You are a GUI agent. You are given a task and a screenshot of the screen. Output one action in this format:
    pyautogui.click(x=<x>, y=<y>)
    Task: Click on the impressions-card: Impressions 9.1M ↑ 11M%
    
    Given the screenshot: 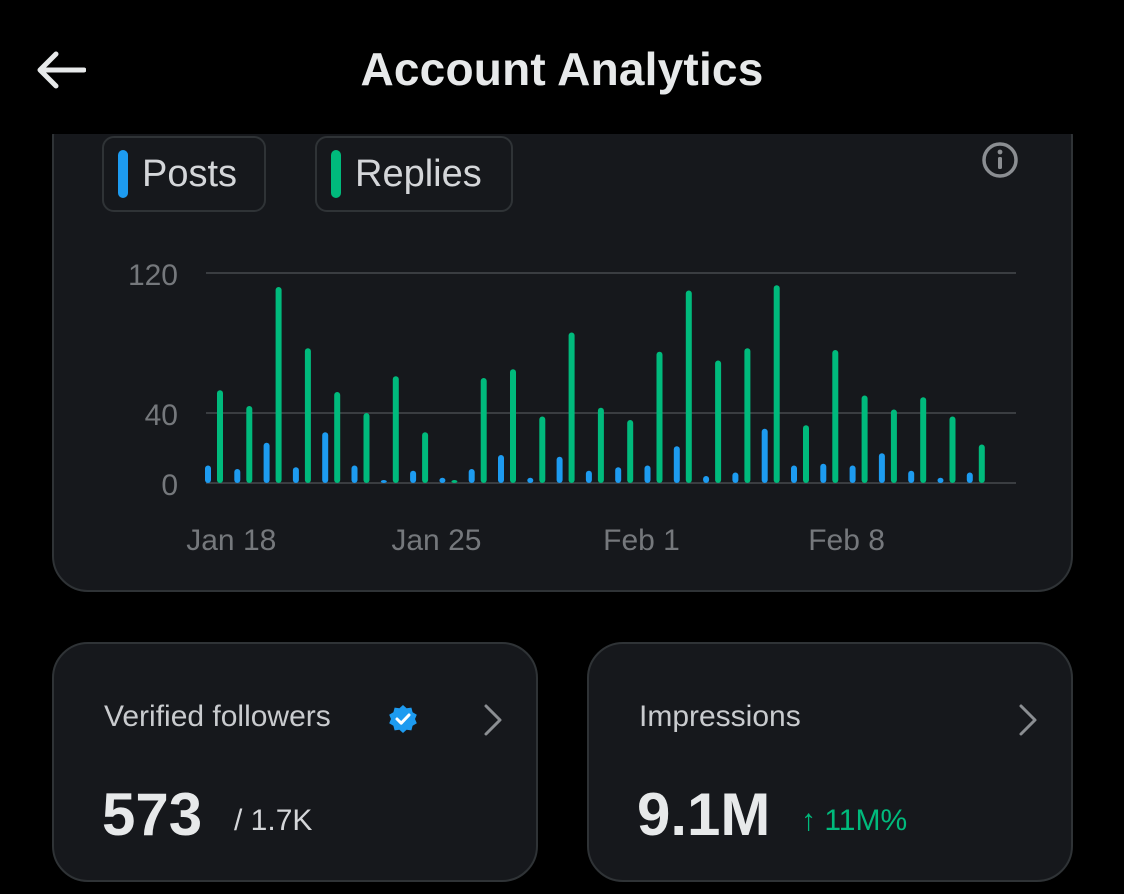 What is the action you would take?
    pyautogui.click(x=830, y=762)
    